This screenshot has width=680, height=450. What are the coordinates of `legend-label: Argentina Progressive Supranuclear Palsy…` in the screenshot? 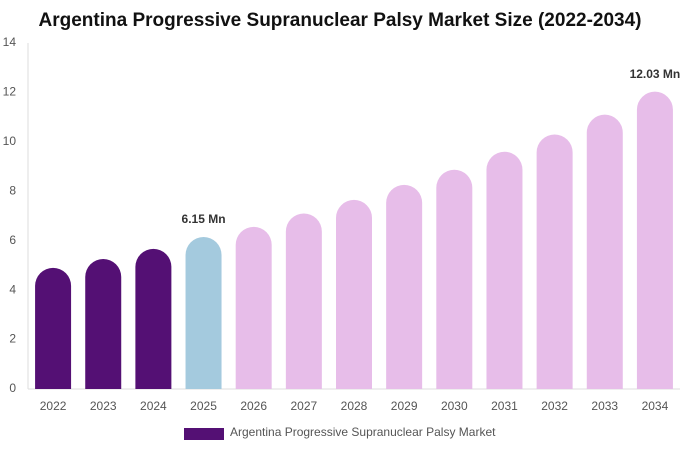 It's located at (363, 432).